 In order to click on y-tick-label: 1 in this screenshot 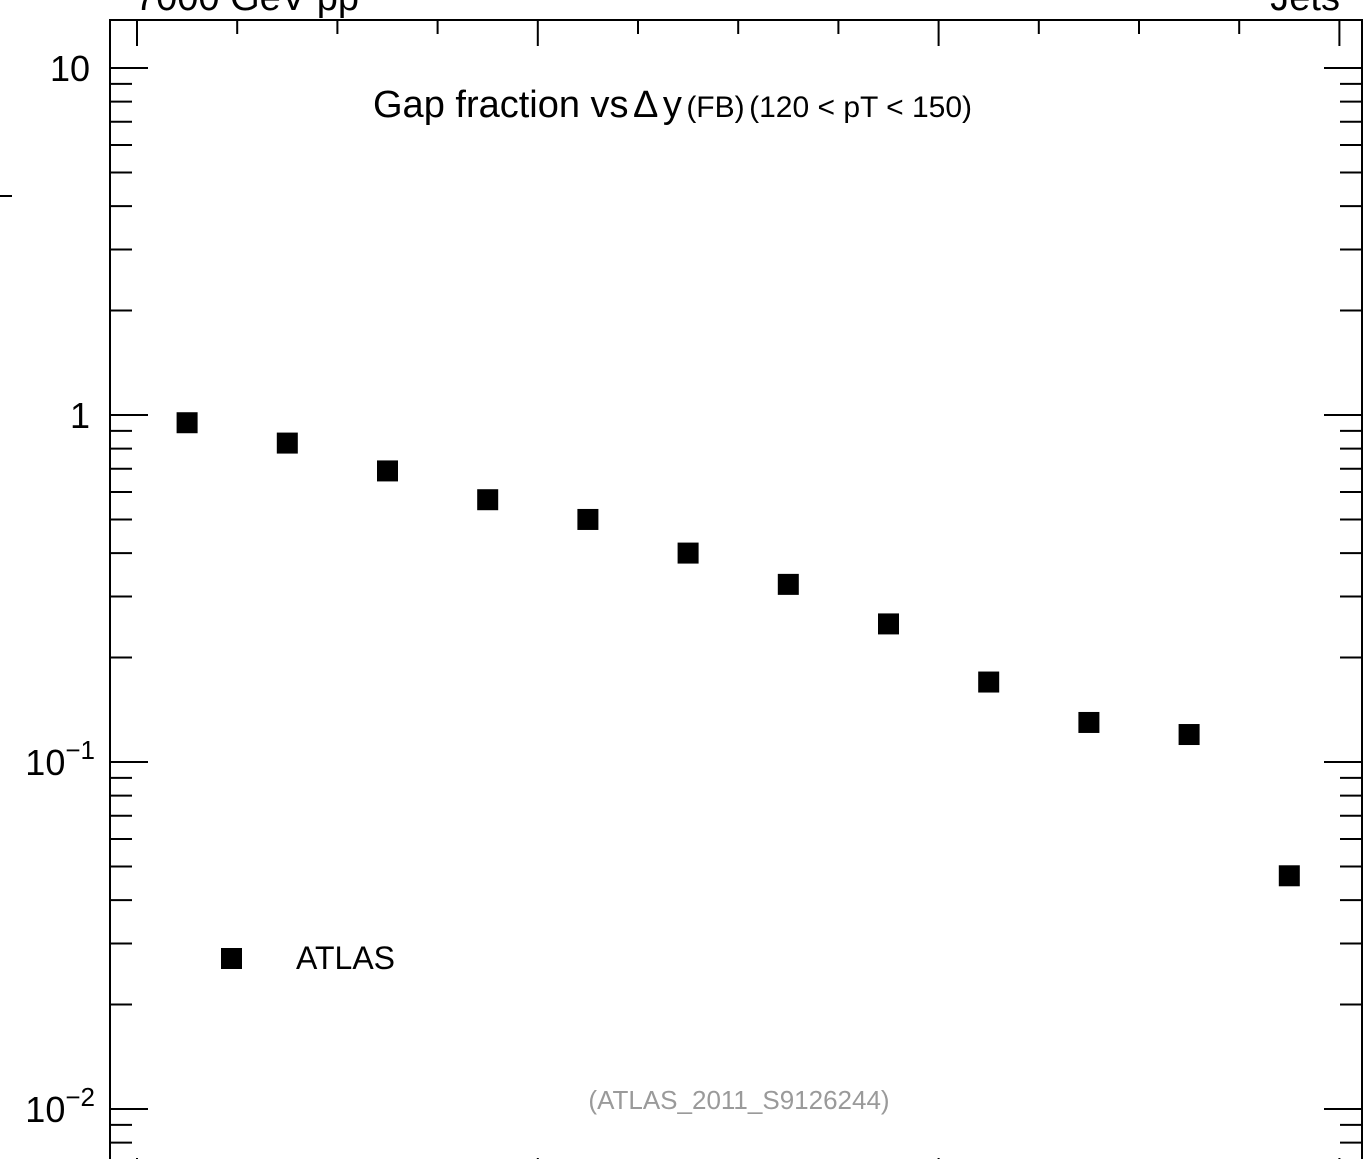, I will do `click(80, 415)`.